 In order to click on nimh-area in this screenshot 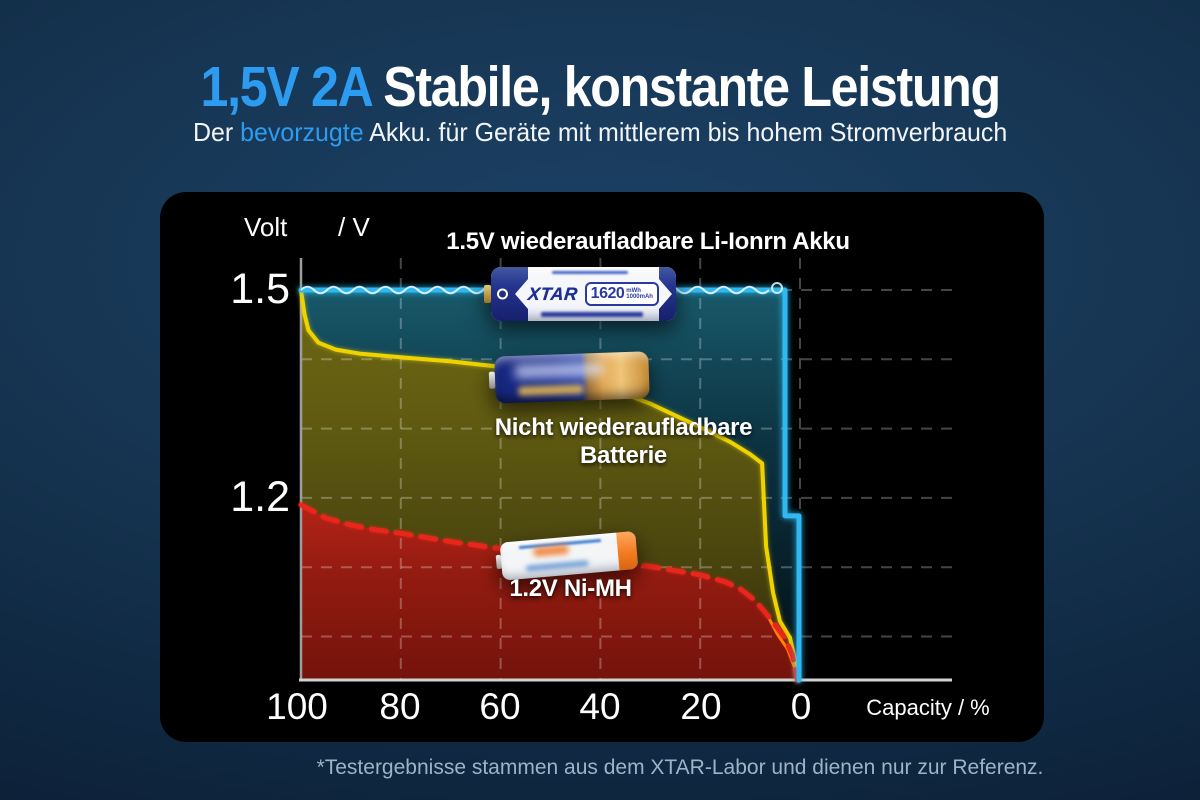, I will do `click(549, 592)`.